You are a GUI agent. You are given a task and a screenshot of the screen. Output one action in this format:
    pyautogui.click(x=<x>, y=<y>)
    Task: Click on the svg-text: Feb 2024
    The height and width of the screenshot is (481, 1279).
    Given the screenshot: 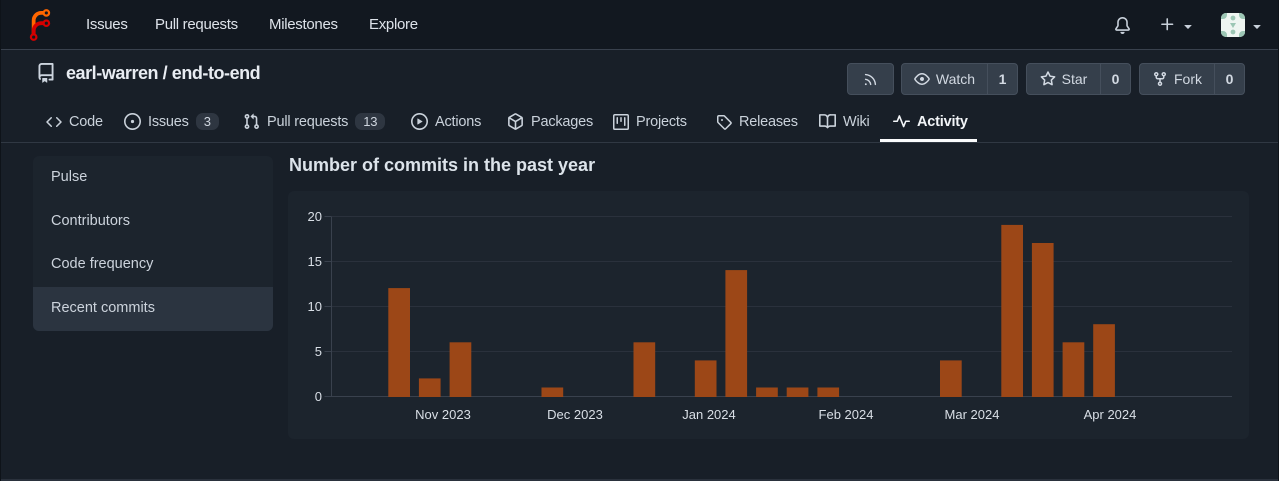 What is the action you would take?
    pyautogui.click(x=846, y=414)
    